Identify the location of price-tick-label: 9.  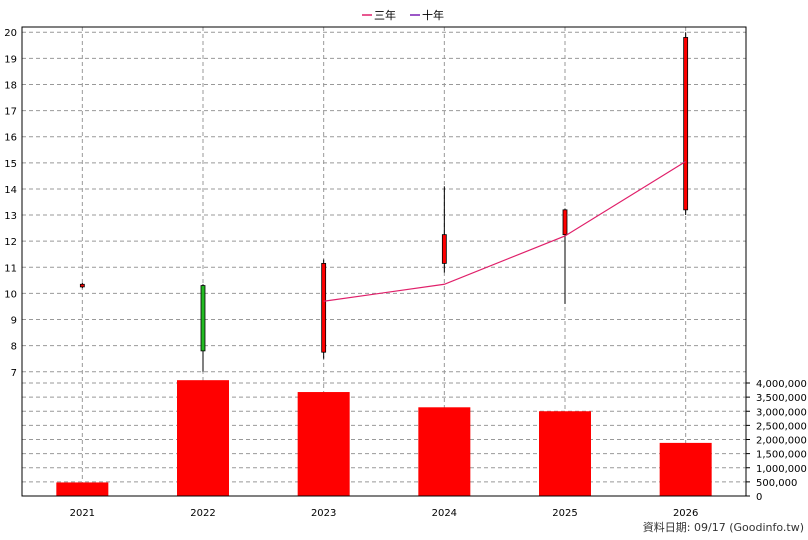
(14, 321).